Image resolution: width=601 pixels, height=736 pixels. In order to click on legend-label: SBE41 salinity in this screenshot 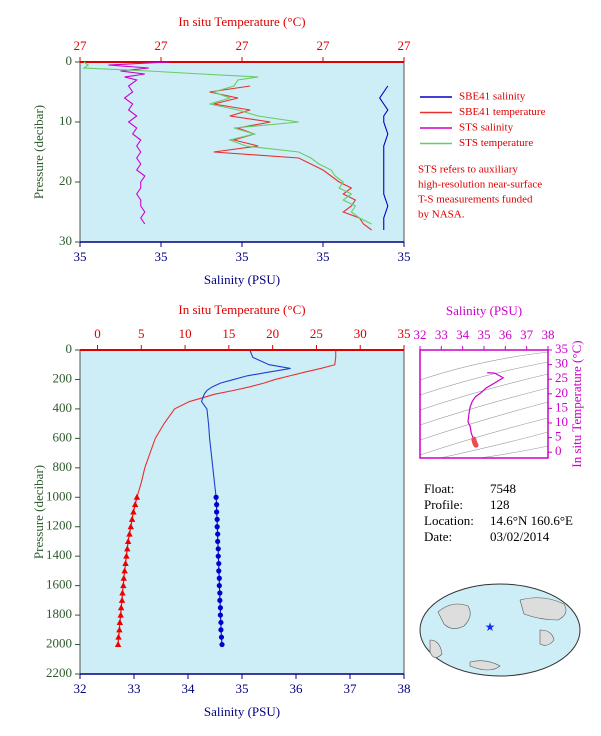, I will do `click(492, 97)`.